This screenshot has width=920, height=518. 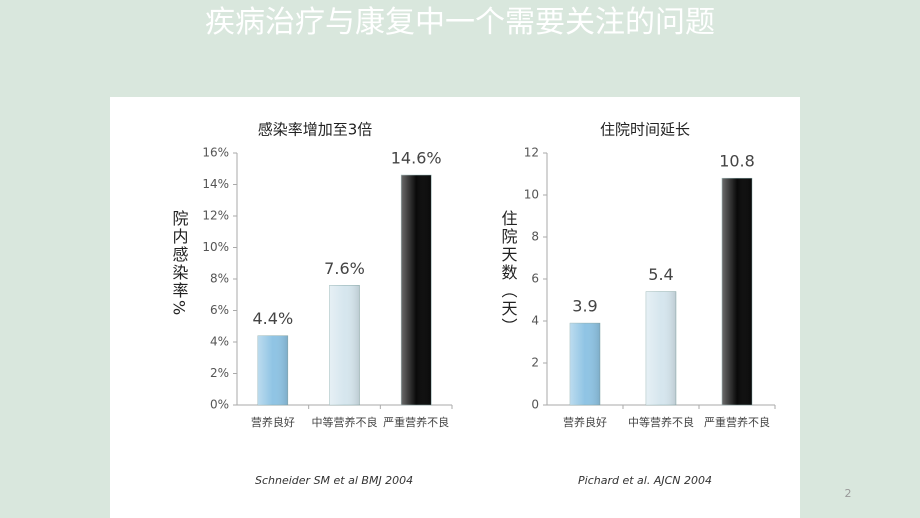 I want to click on y-tick-label: 6%, so click(x=219, y=310).